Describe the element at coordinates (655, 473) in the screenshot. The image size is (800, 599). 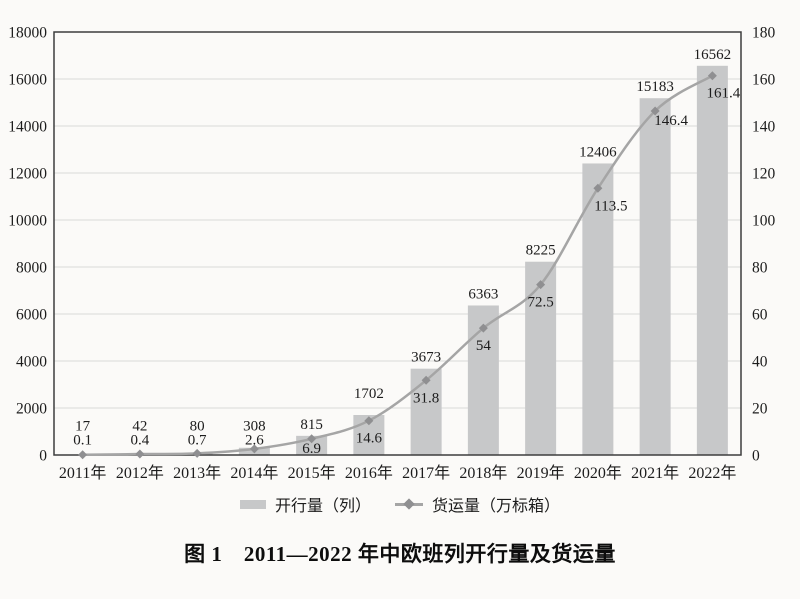
I see `x-axis-label: 2021年` at that location.